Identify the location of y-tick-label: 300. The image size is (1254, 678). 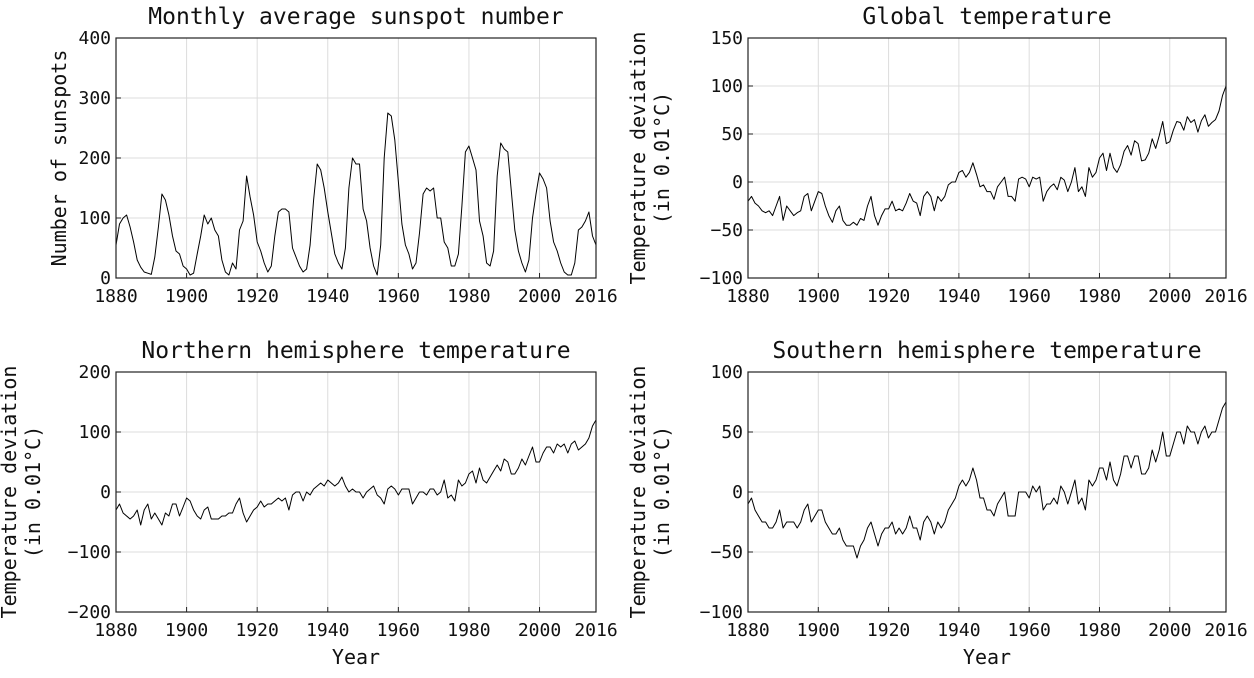
(94, 98).